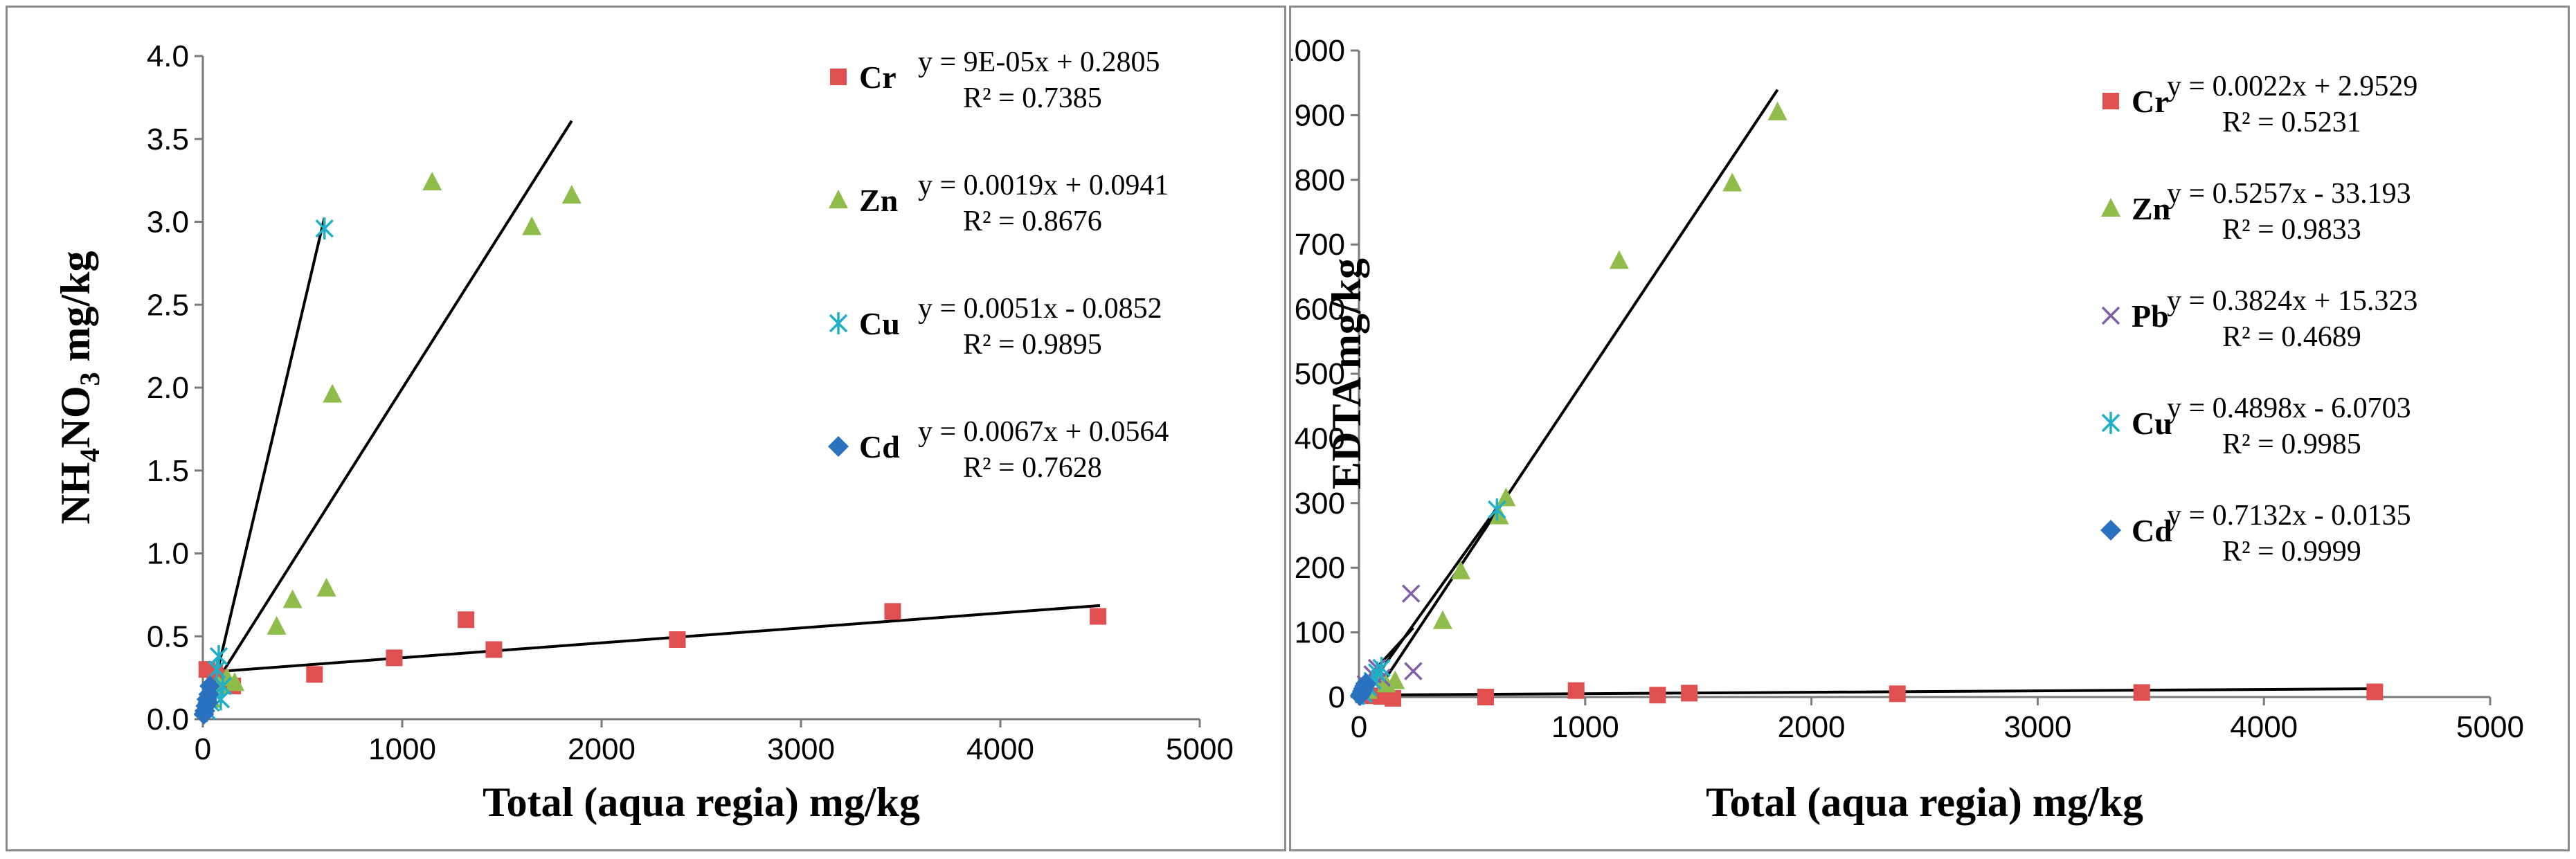  What do you see at coordinates (2289, 194) in the screenshot?
I see `legend-equation-zn: y = 0.5257x - 33.193` at bounding box center [2289, 194].